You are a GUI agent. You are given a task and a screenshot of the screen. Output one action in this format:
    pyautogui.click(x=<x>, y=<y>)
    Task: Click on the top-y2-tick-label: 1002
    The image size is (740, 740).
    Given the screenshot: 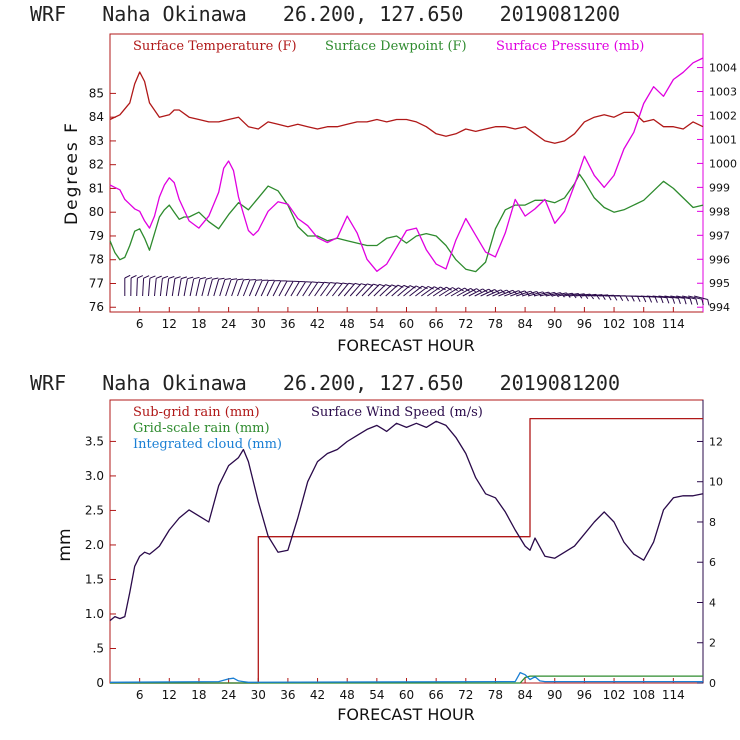 What is the action you would take?
    pyautogui.click(x=723, y=115)
    